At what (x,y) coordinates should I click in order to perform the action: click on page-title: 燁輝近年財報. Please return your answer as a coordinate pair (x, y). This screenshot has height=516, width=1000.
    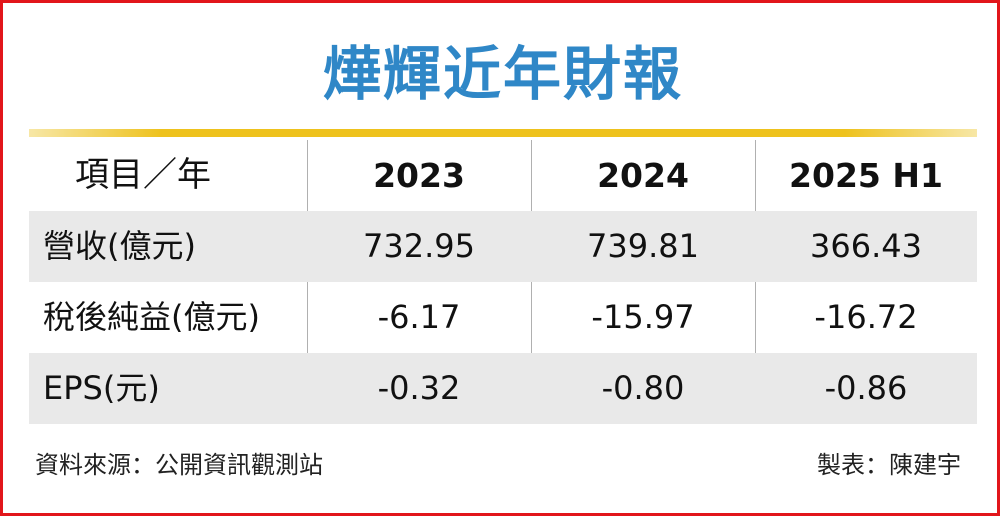
    Looking at the image, I should click on (502, 74).